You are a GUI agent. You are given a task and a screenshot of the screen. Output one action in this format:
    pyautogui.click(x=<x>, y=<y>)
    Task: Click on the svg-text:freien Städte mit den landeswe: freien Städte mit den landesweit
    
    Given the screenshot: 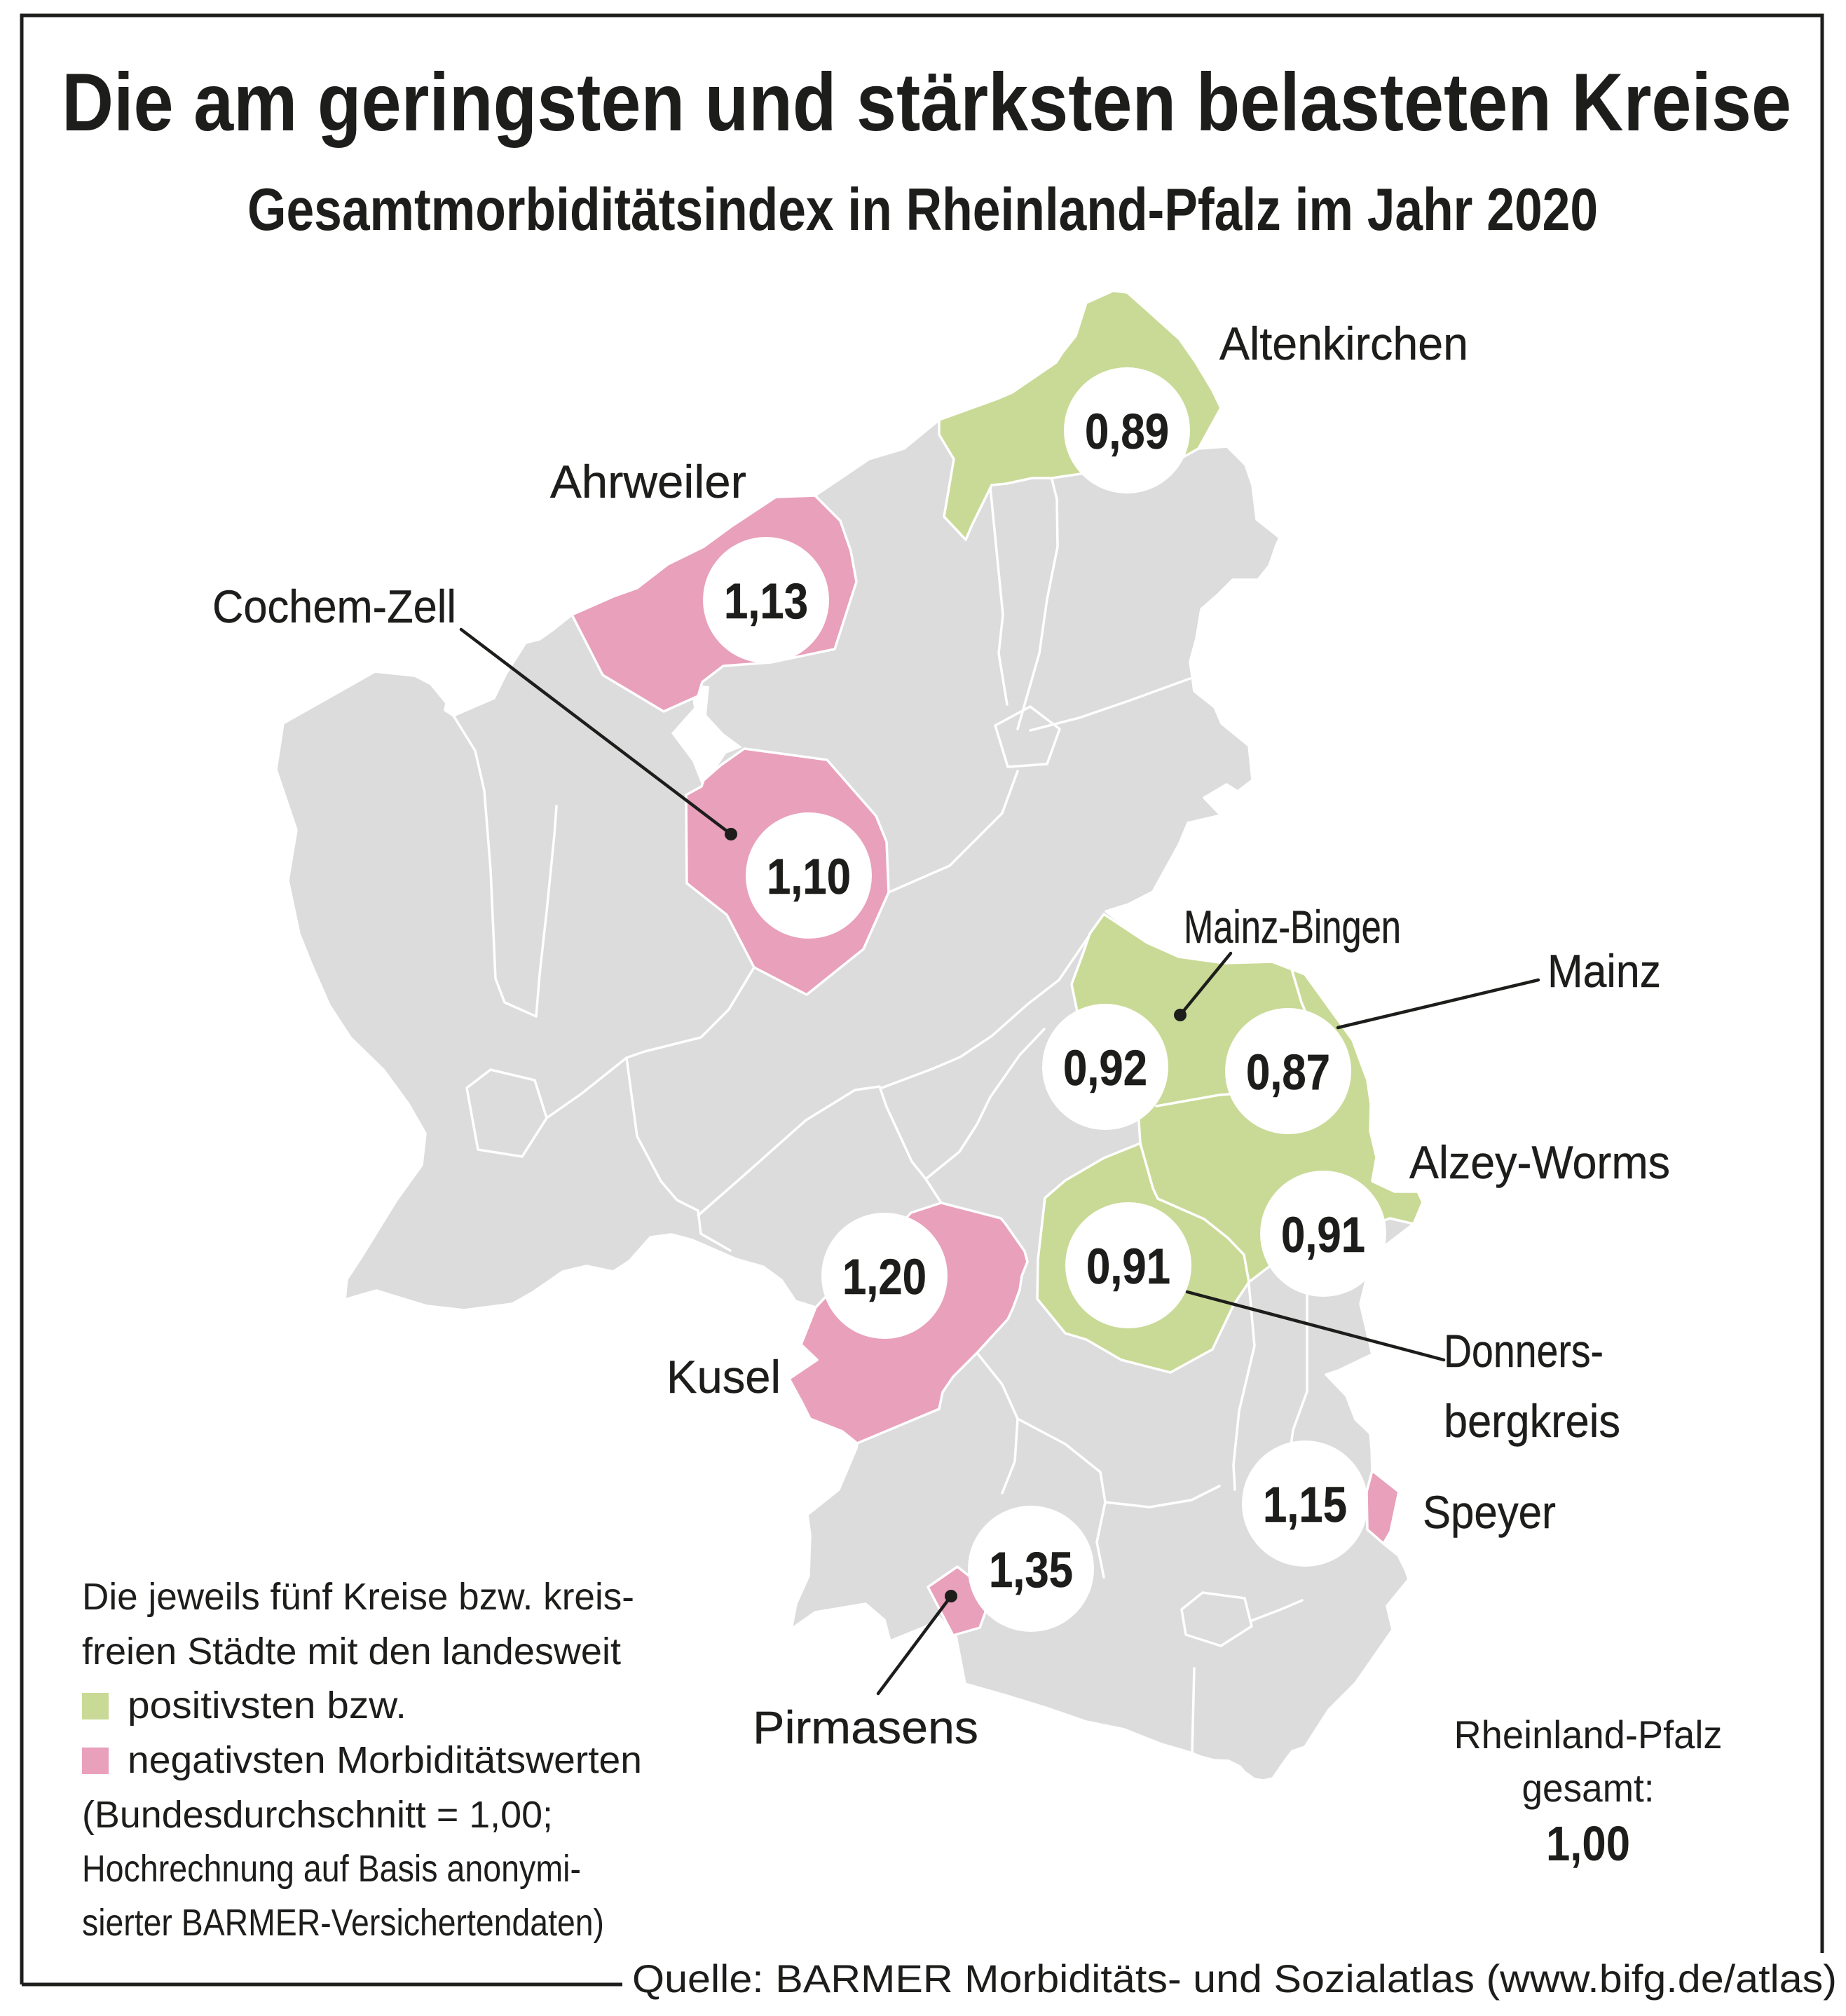 What is the action you would take?
    pyautogui.click(x=351, y=1651)
    